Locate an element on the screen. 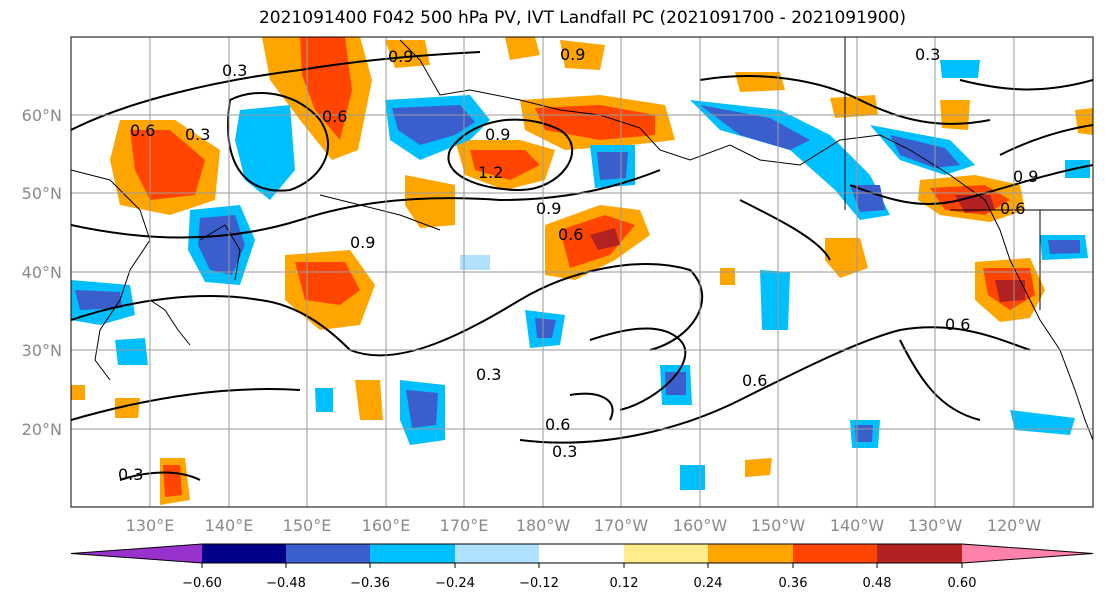 This screenshot has height=601, width=1105. lat-label: 50°N is located at coordinates (42, 193).